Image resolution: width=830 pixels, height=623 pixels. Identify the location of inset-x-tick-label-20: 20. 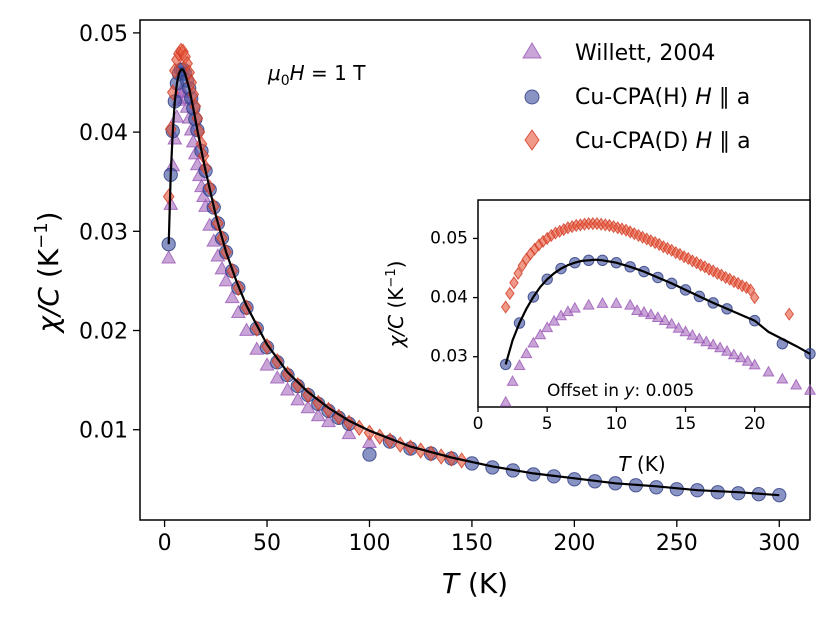
(755, 424).